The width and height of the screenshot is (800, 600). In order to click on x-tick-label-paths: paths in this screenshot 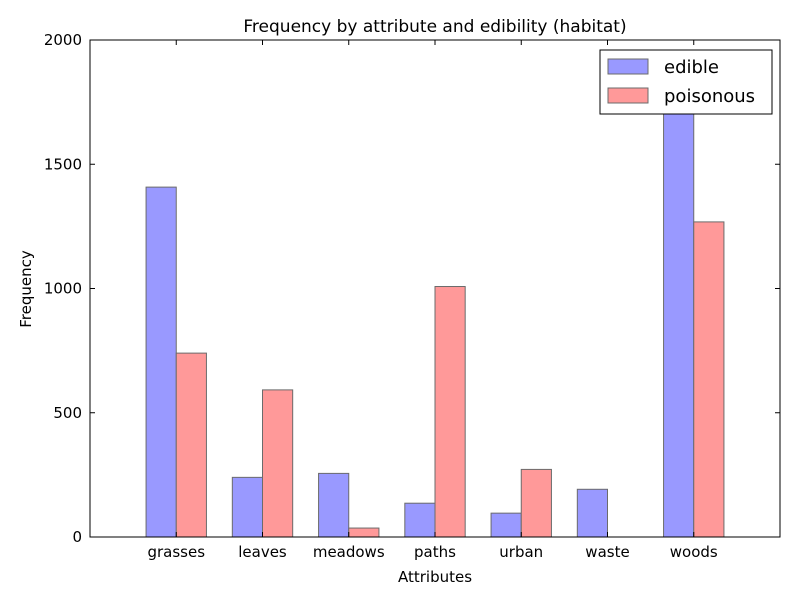, I will do `click(435, 552)`.